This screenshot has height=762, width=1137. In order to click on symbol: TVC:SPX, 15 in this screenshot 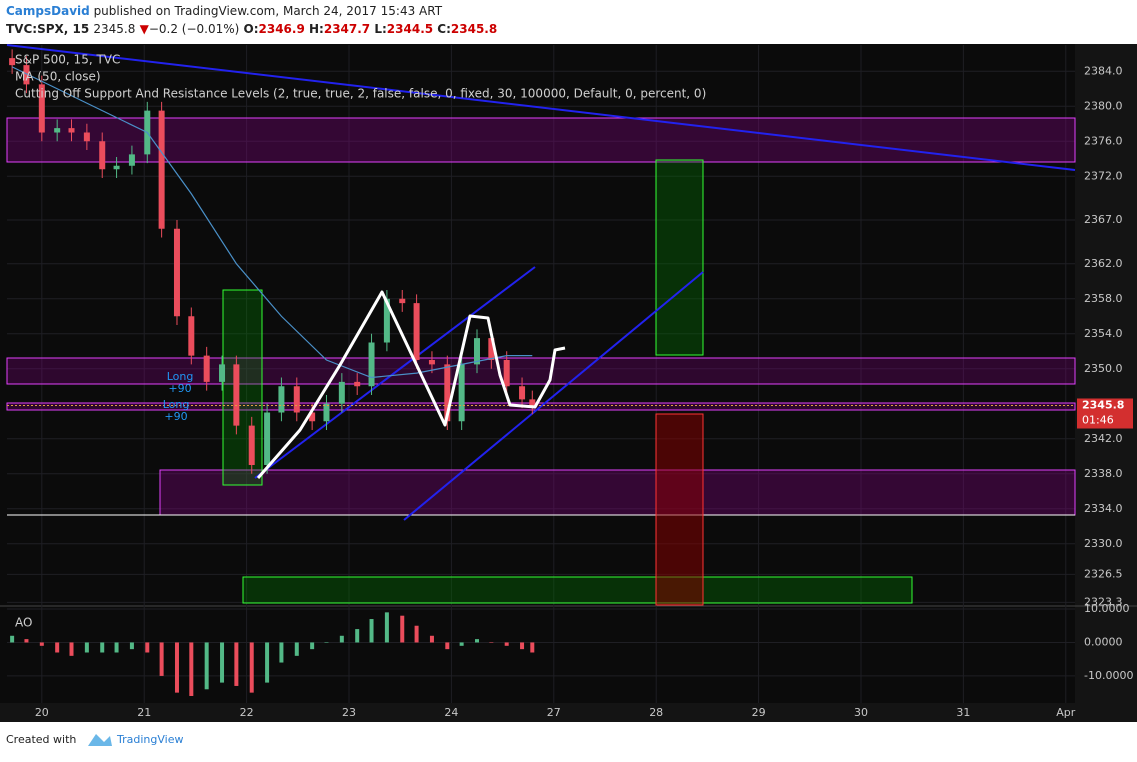, I will do `click(47, 29)`.